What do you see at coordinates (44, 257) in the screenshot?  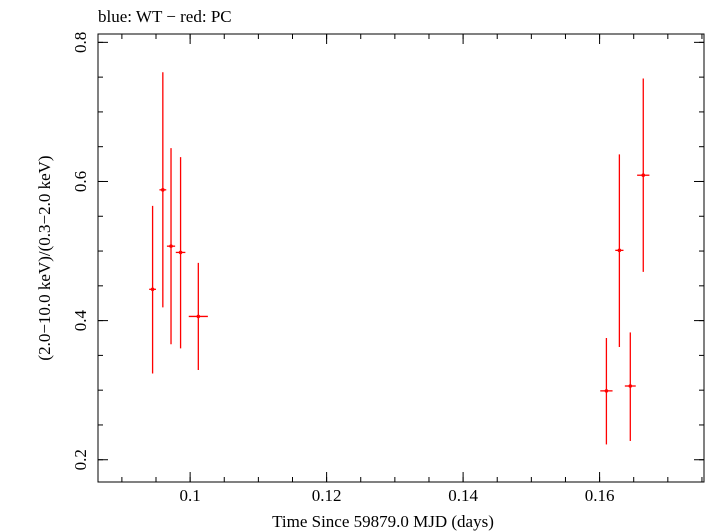 I see `y-axis-label: (2.0−10.0 keV)/(0.3−2.0 keV)` at bounding box center [44, 257].